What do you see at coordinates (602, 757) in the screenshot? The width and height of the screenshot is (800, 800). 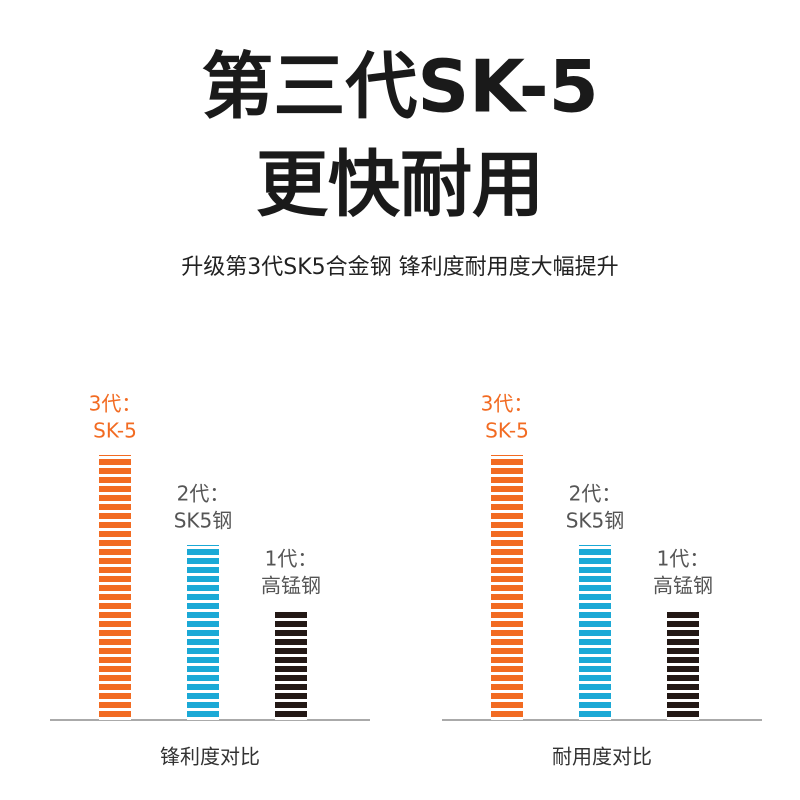 I see `x-axis-label: 耐用度对比` at bounding box center [602, 757].